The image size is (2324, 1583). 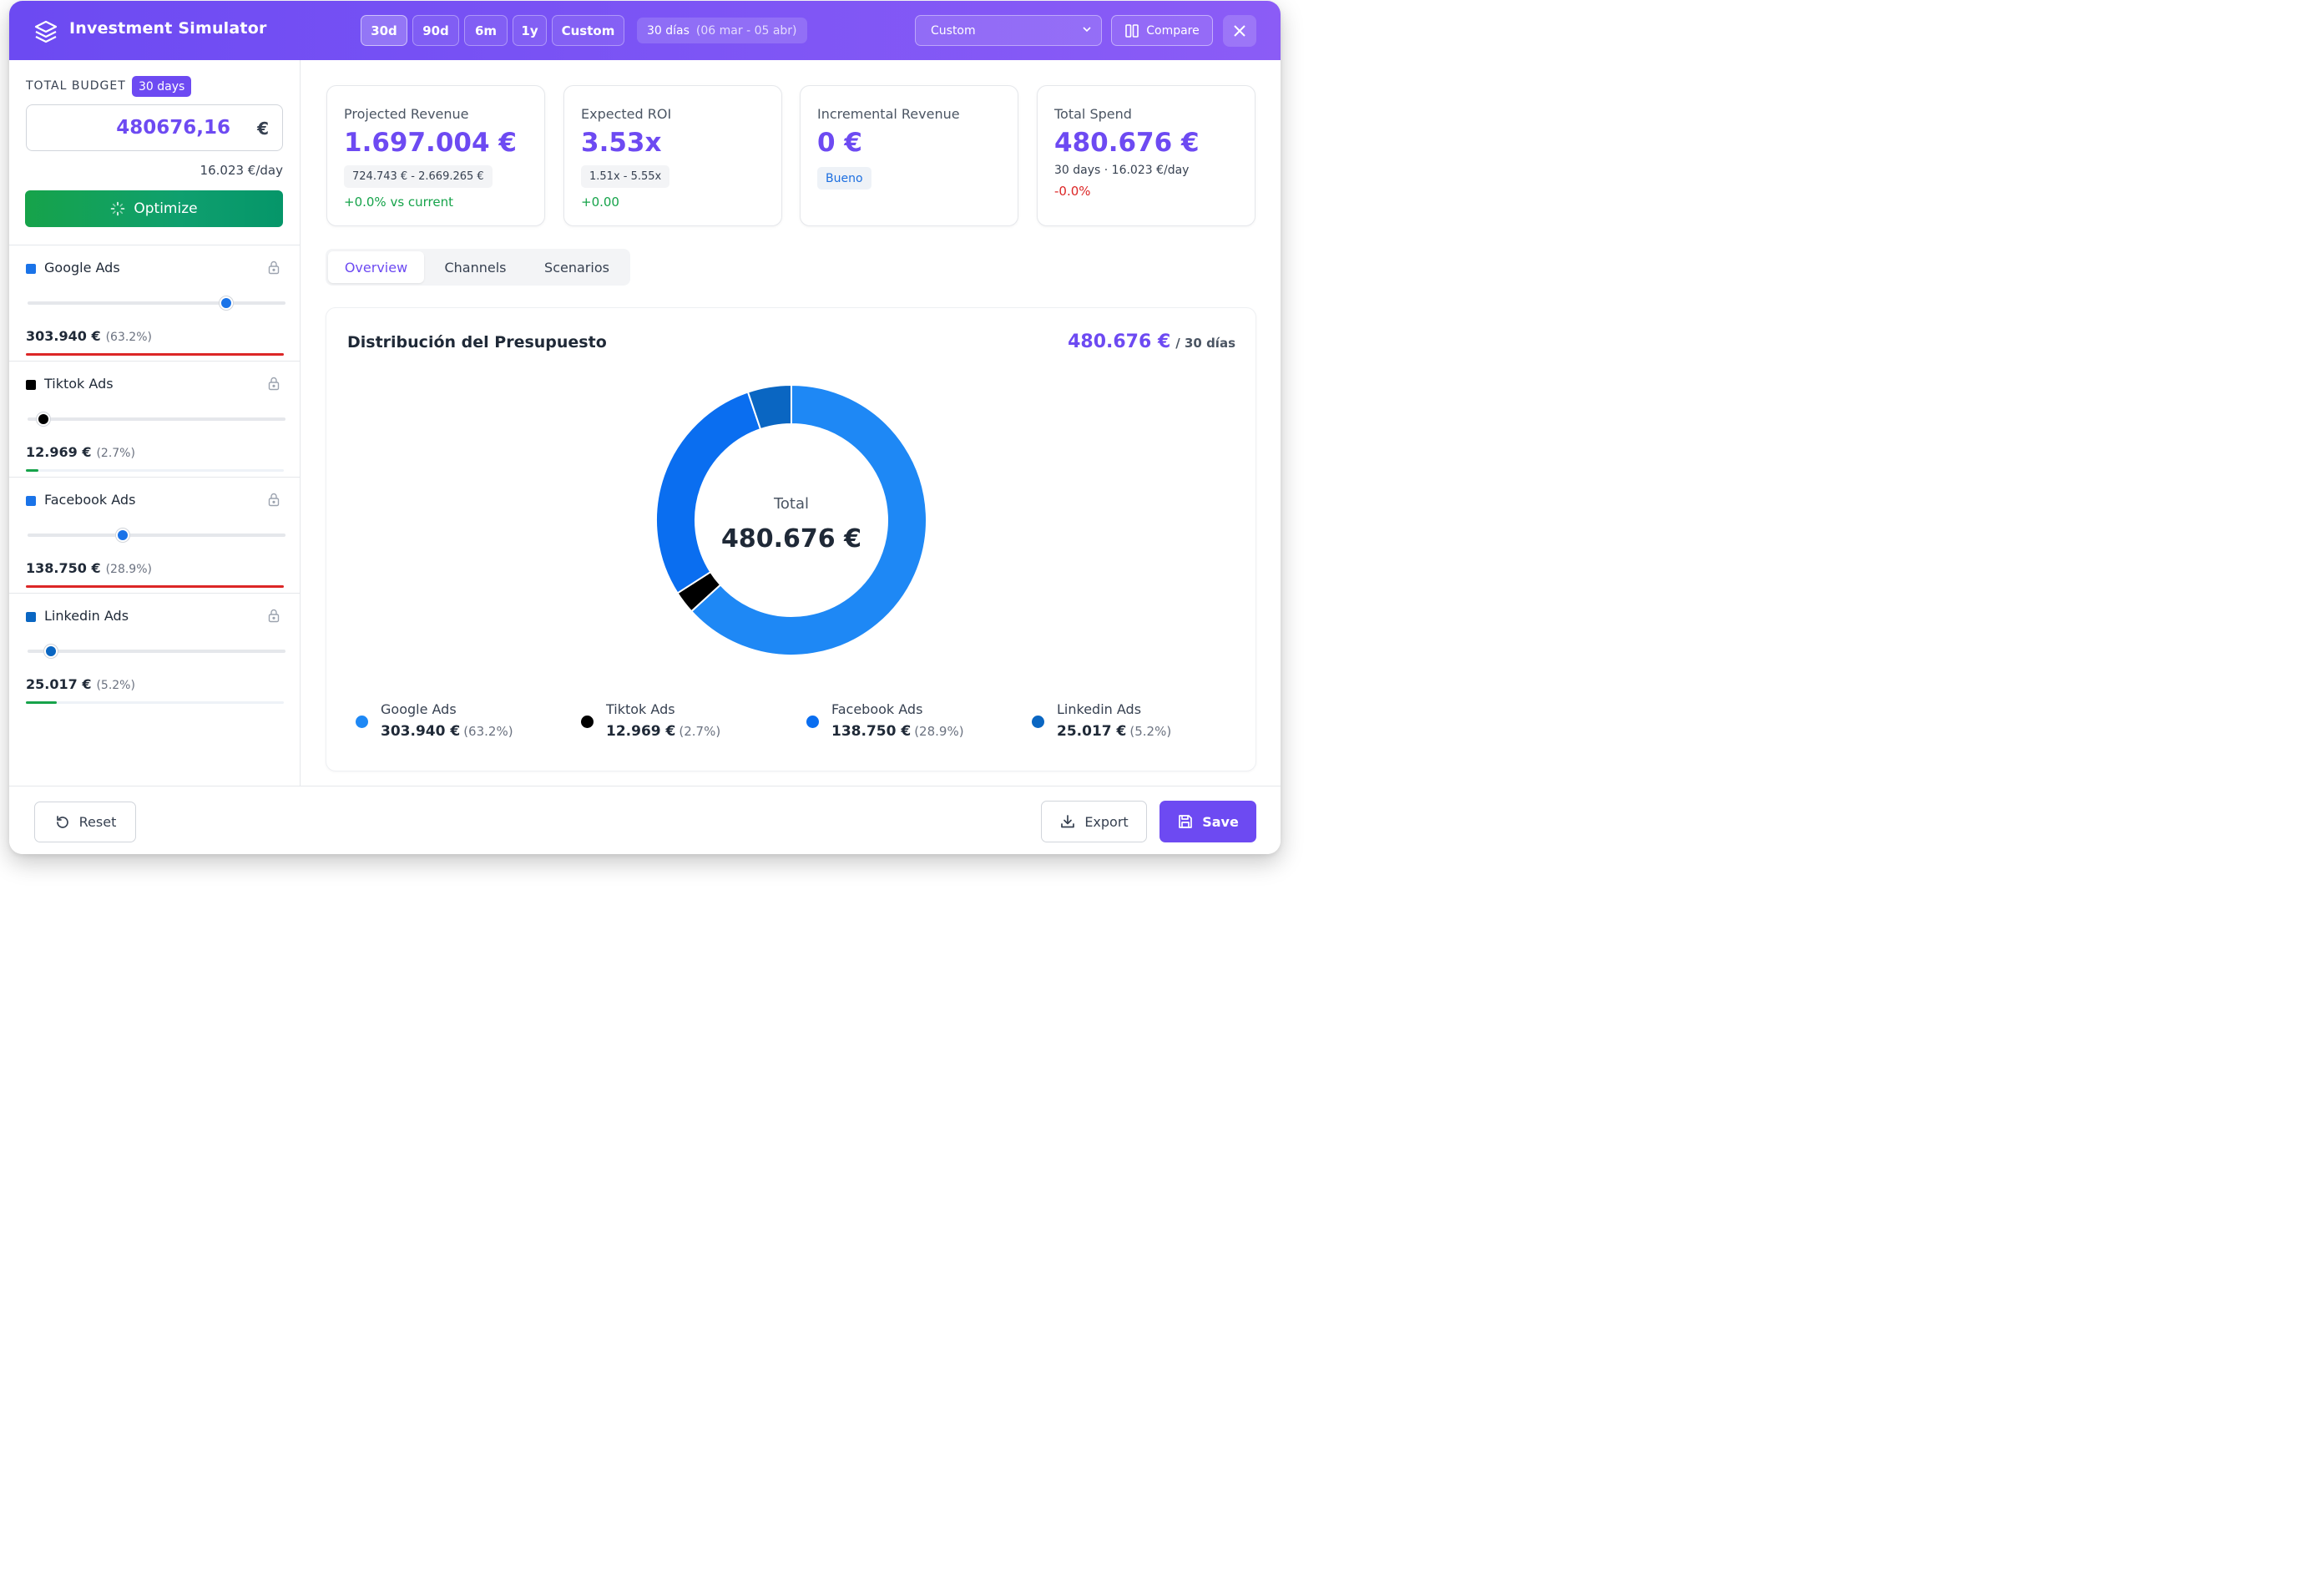 I want to click on scenario-select-value: Custom, so click(x=953, y=31).